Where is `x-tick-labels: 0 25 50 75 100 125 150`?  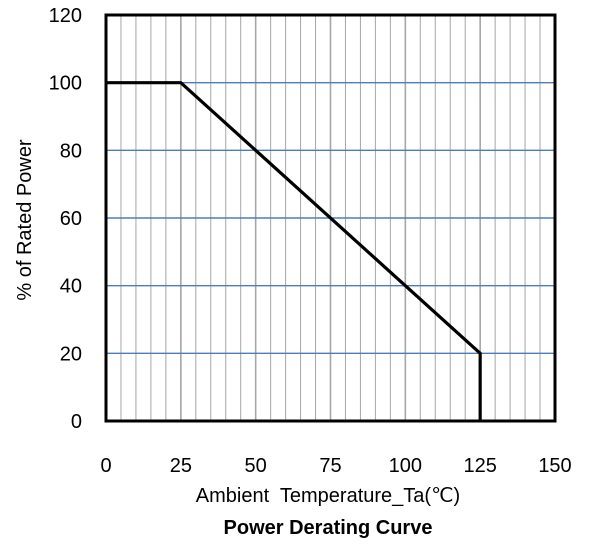 x-tick-labels: 0 25 50 75 100 125 150 is located at coordinates (335, 466).